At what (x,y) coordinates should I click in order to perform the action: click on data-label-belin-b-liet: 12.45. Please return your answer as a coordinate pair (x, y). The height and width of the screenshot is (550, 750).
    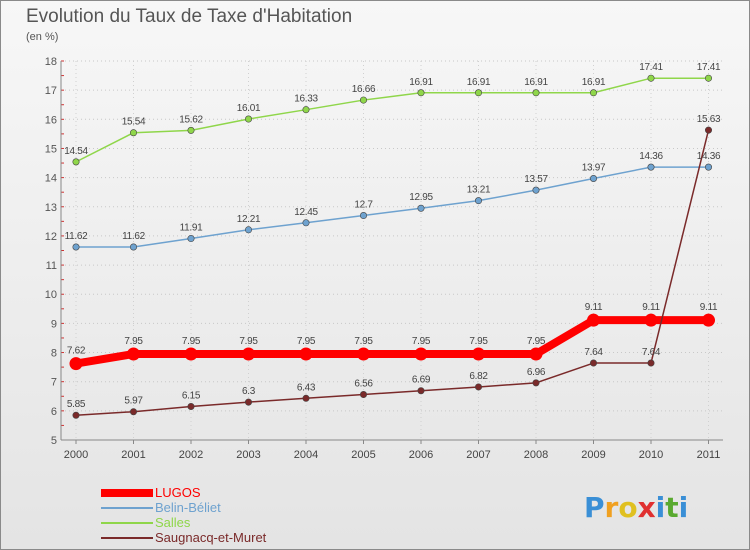
    Looking at the image, I should click on (306, 212).